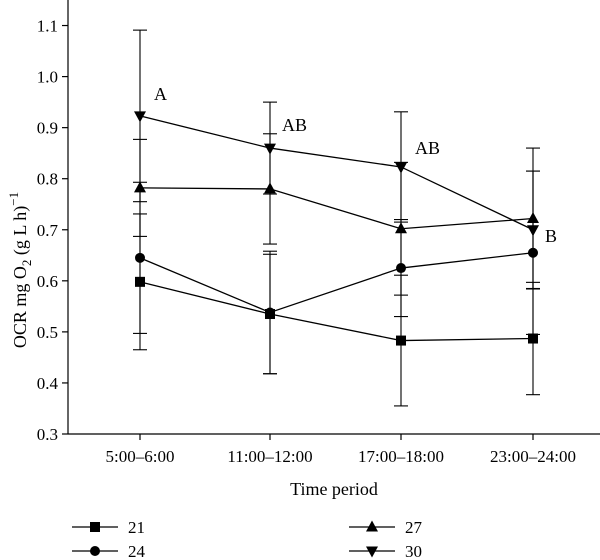  I want to click on legend-label-27: 27, so click(414, 527).